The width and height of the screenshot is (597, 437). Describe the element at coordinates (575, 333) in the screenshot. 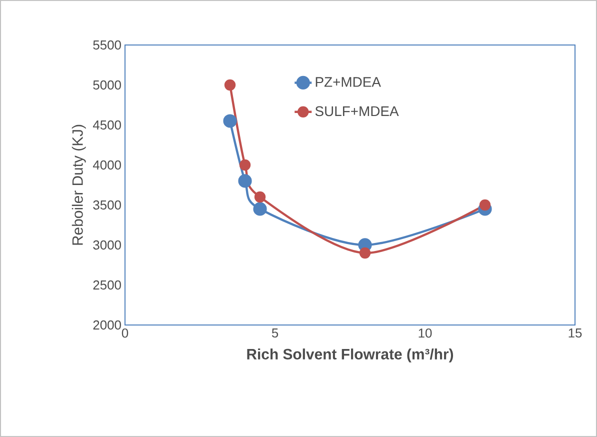

I see `x-tick-label: 15` at that location.